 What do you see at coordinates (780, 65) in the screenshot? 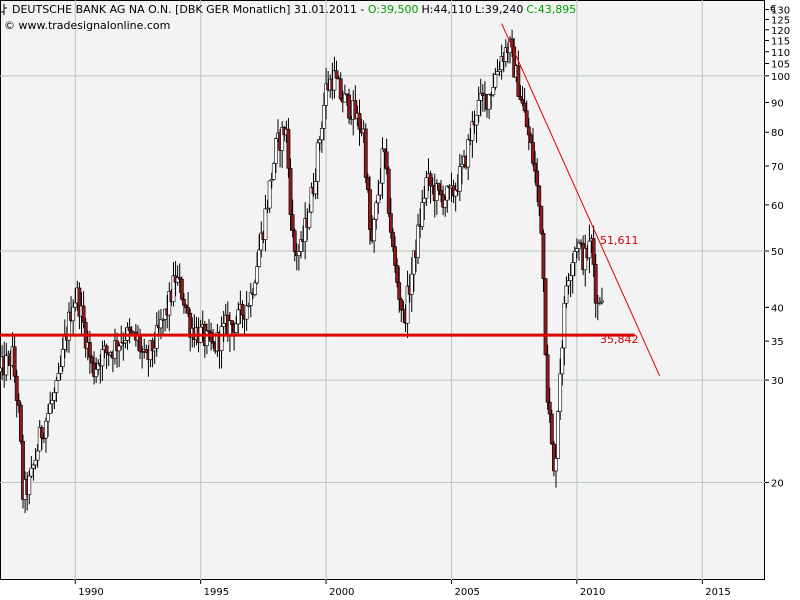
I see `y-tick-label: 105` at bounding box center [780, 65].